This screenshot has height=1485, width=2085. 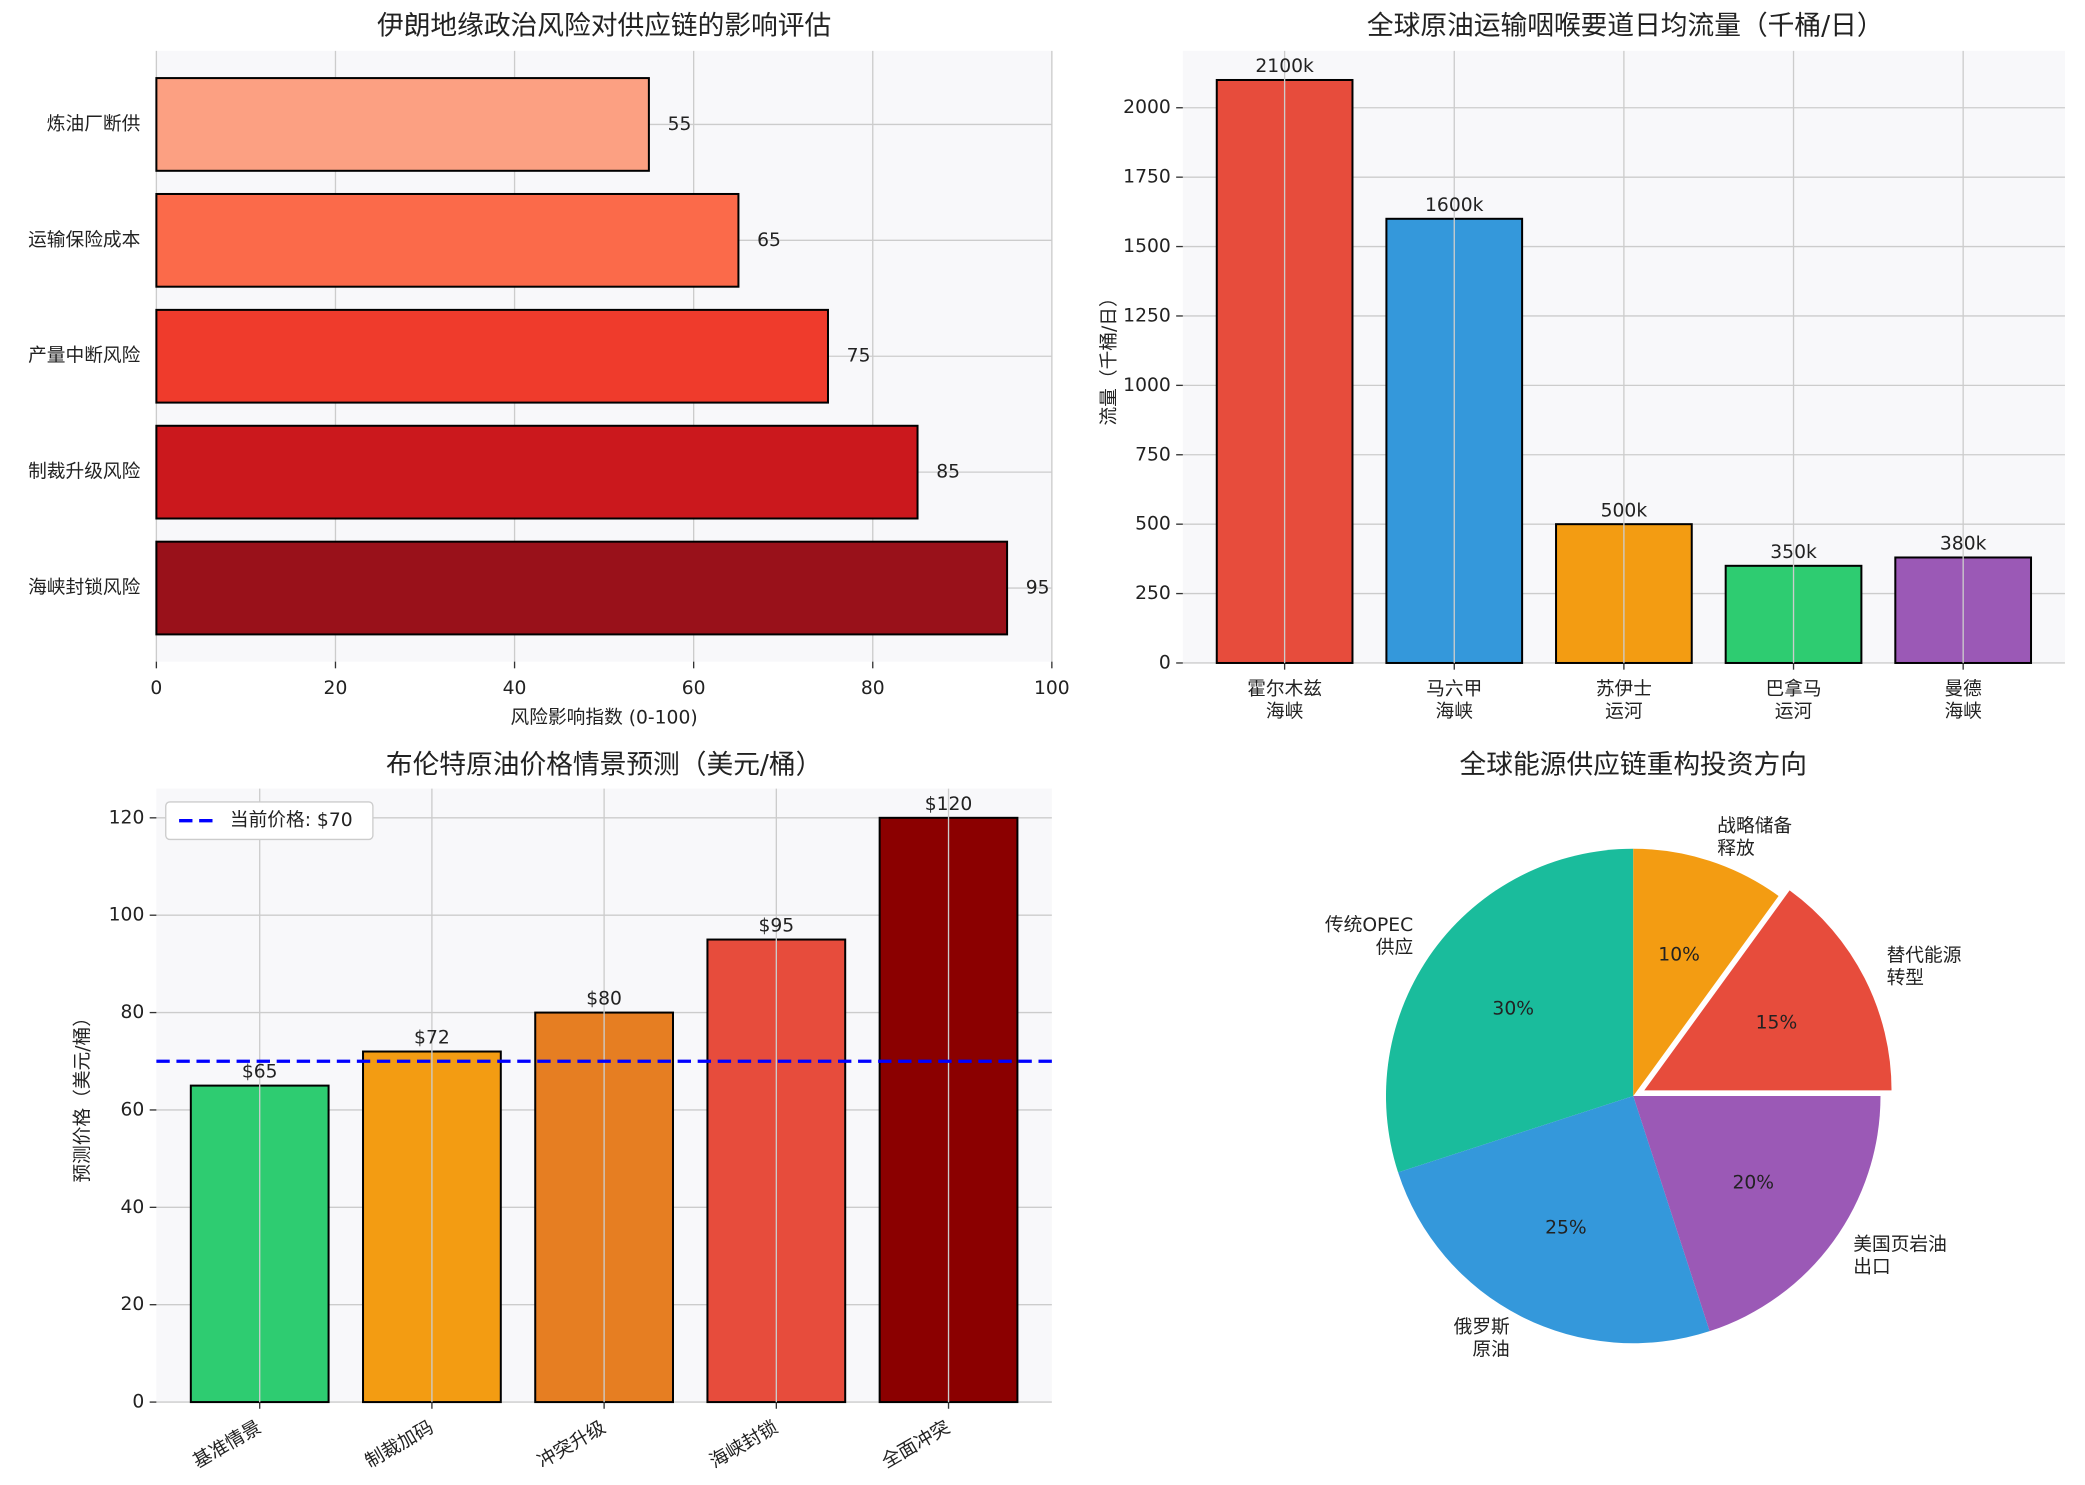 What do you see at coordinates (84, 472) in the screenshot?
I see `y-tick-label: 制裁升级风险` at bounding box center [84, 472].